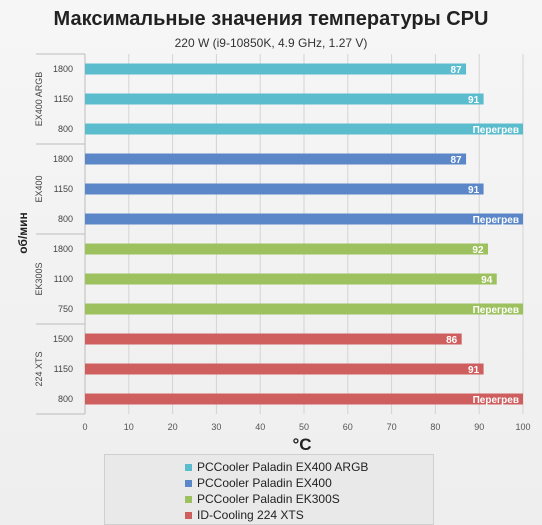 This screenshot has width=542, height=525. I want to click on data-label: 92, so click(478, 250).